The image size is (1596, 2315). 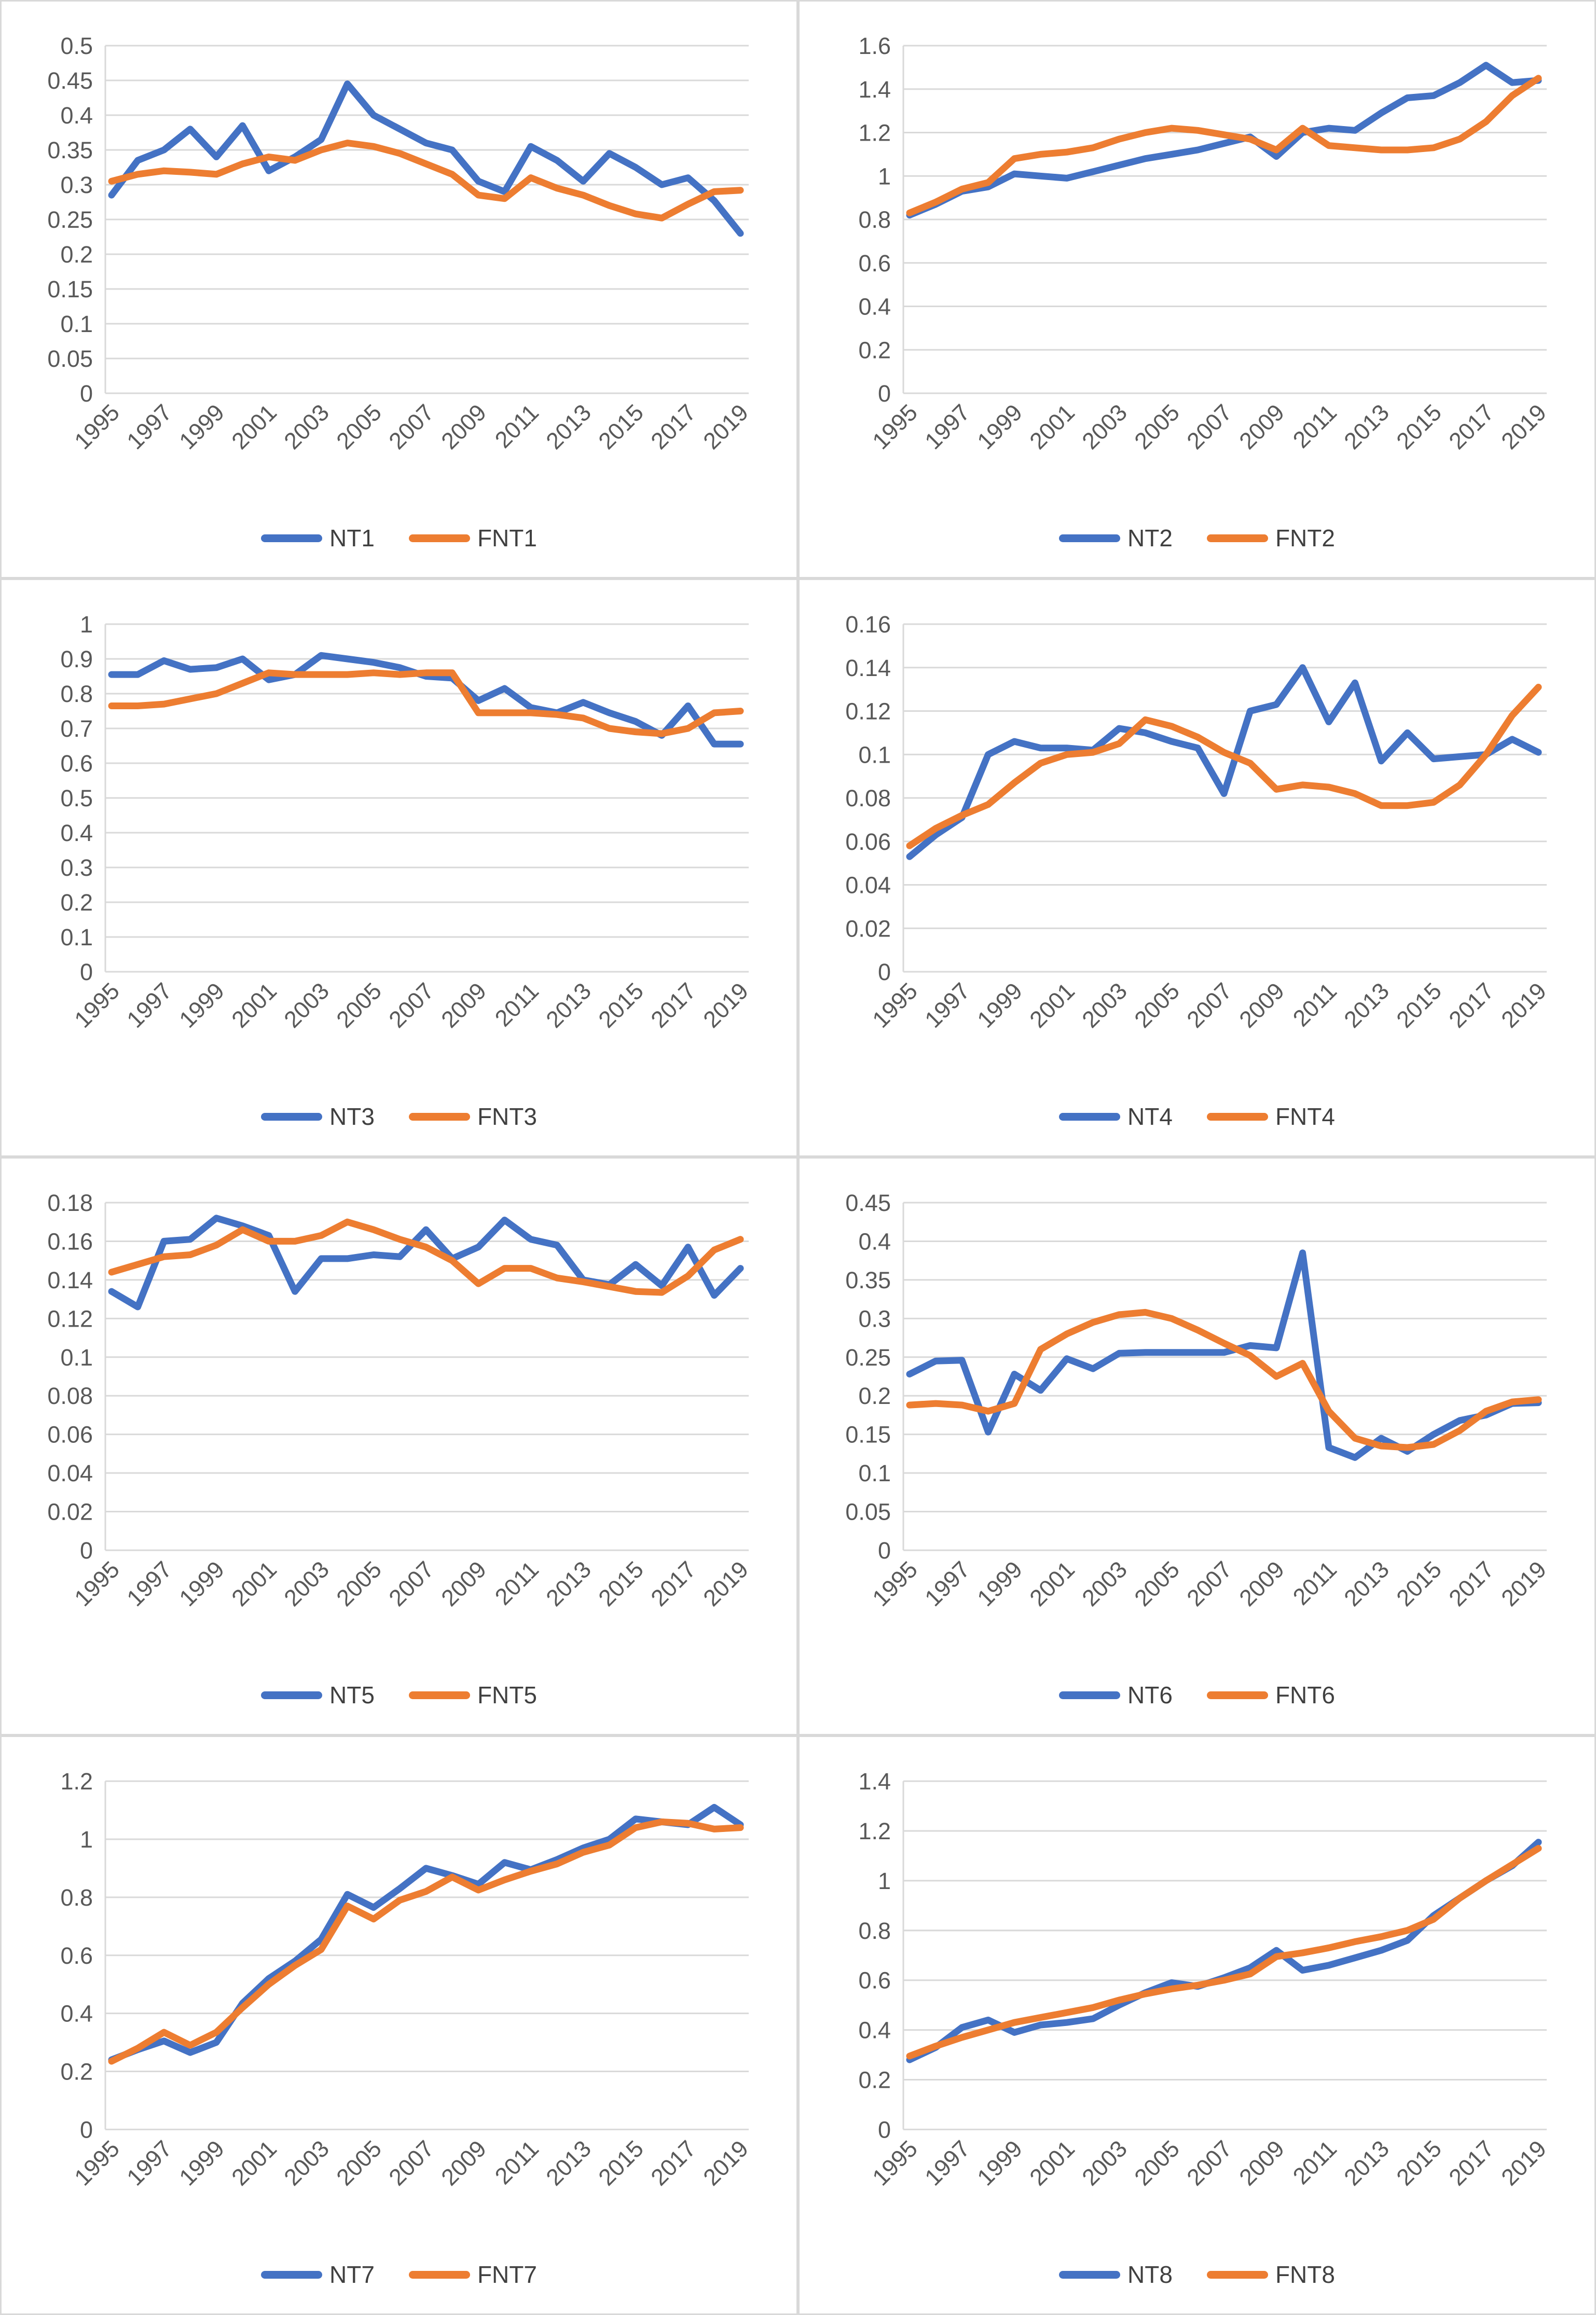 I want to click on x-tick-label: 1997, so click(x=149, y=1005).